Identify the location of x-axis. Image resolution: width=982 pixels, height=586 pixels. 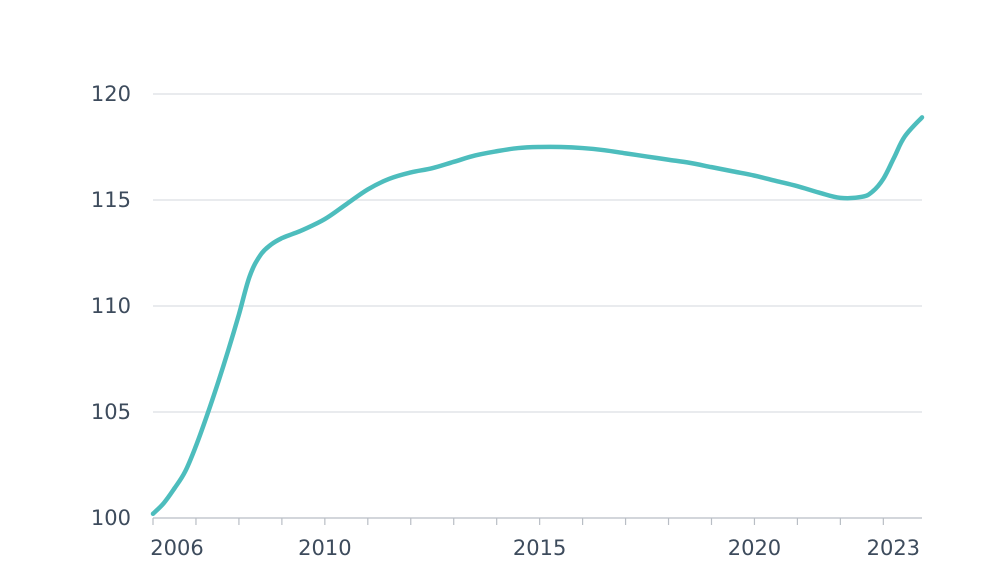
(537, 521).